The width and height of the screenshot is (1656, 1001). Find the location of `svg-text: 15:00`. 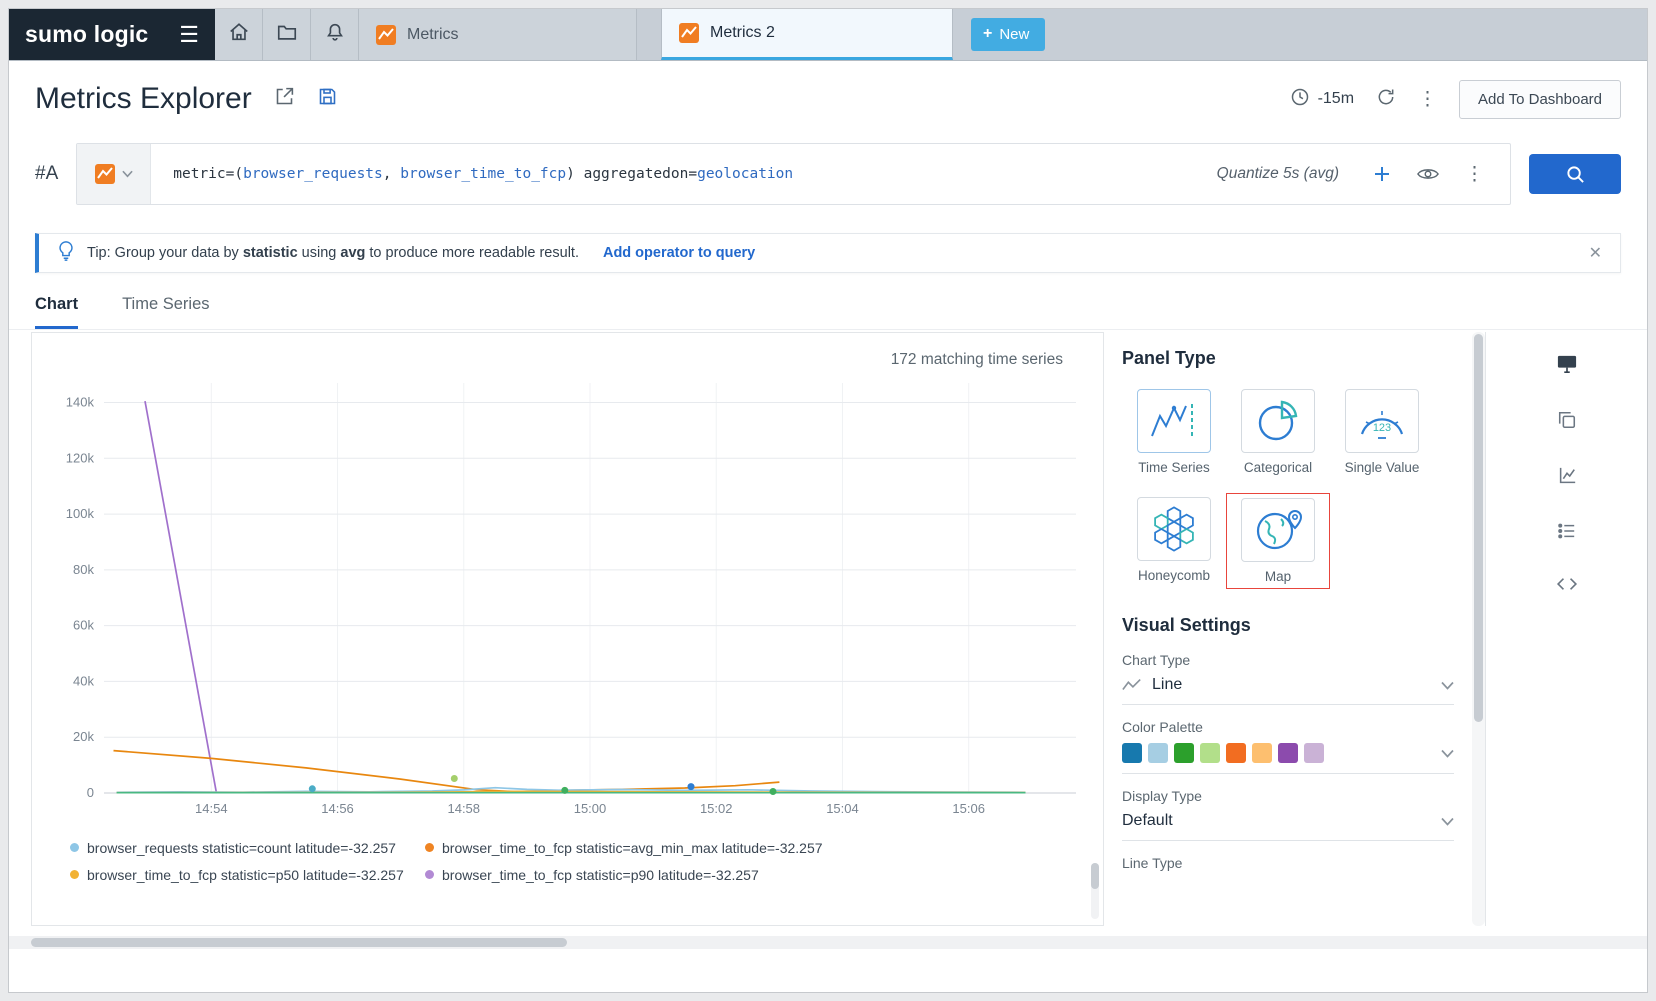

svg-text: 15:00 is located at coordinates (590, 808).